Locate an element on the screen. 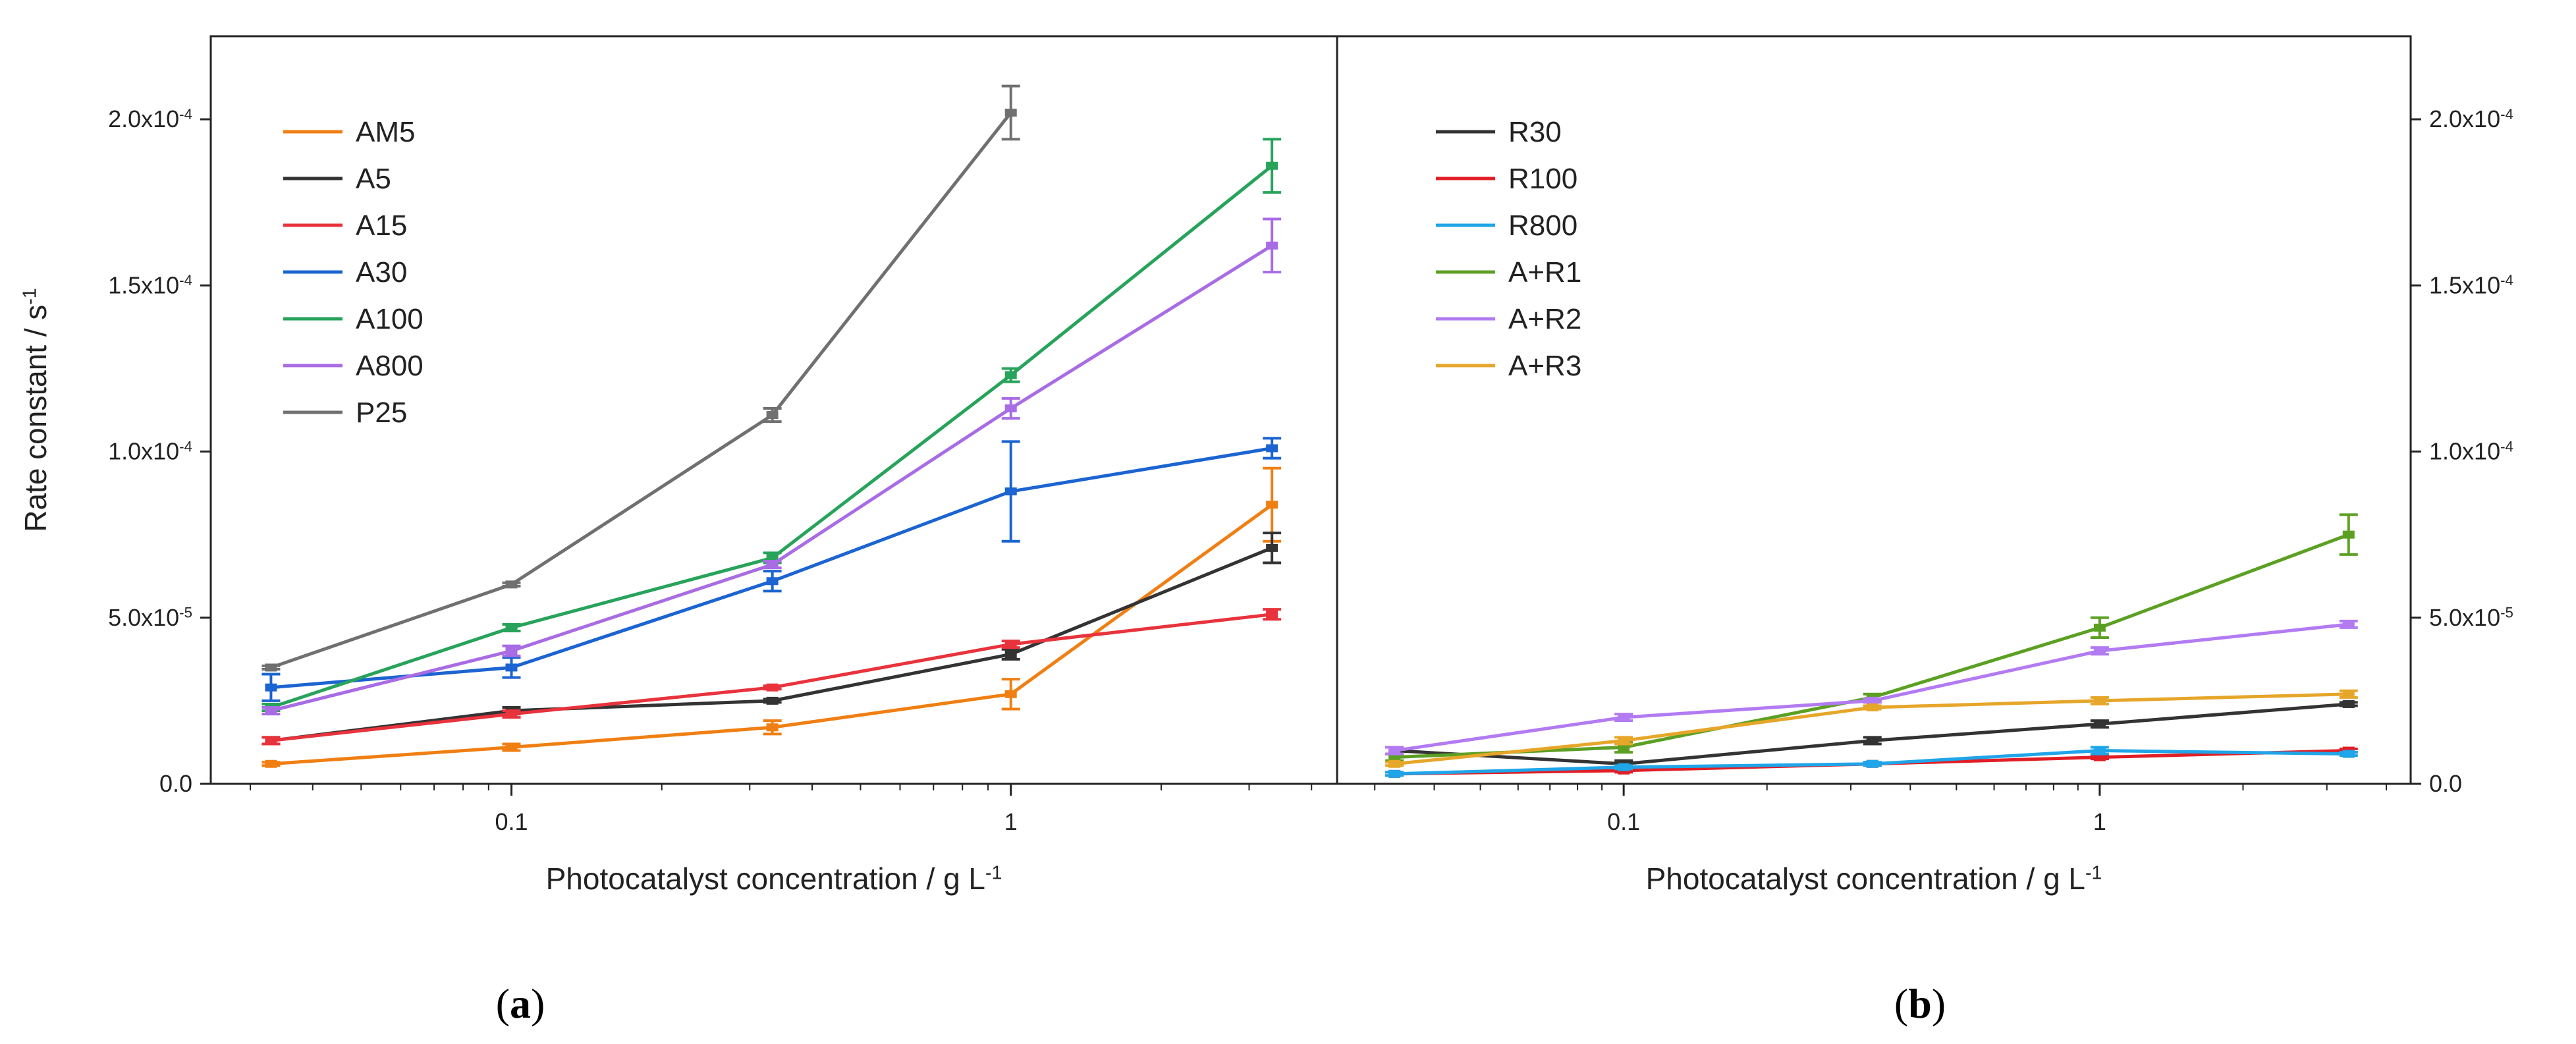 Image resolution: width=2576 pixels, height=1044 pixels. panel-caption: (a) is located at coordinates (520, 1003).